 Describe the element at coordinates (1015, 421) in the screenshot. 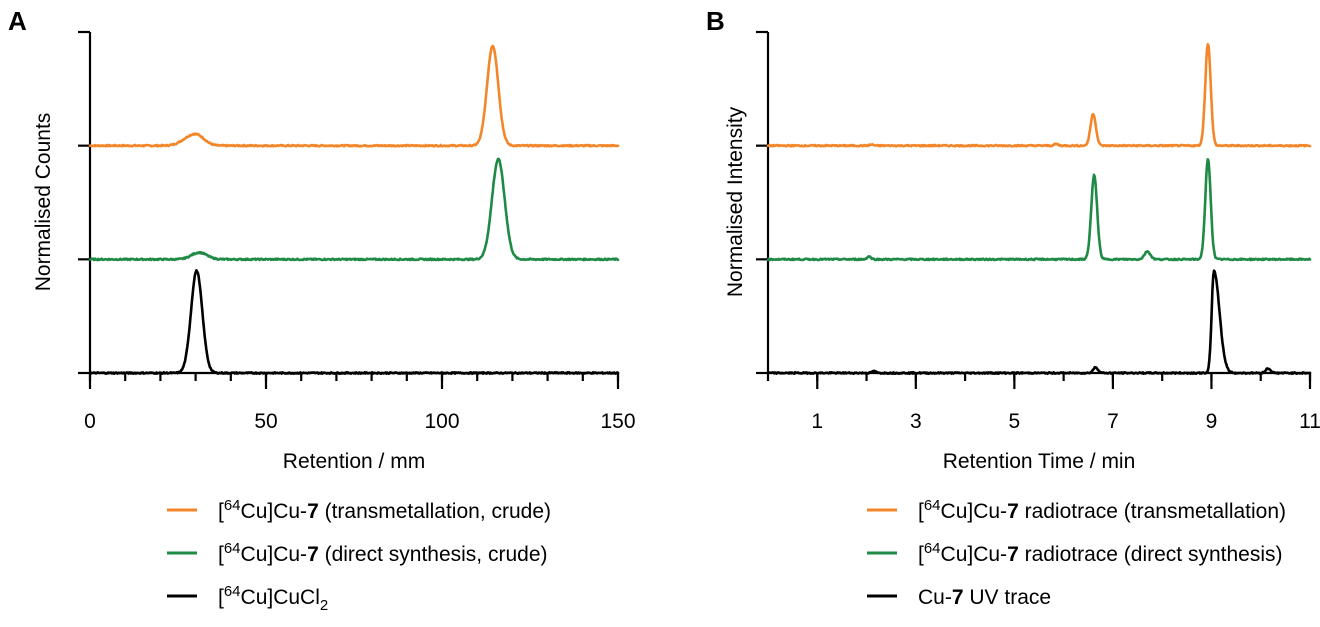

I see `panel-b-x-tick-label: 5` at that location.